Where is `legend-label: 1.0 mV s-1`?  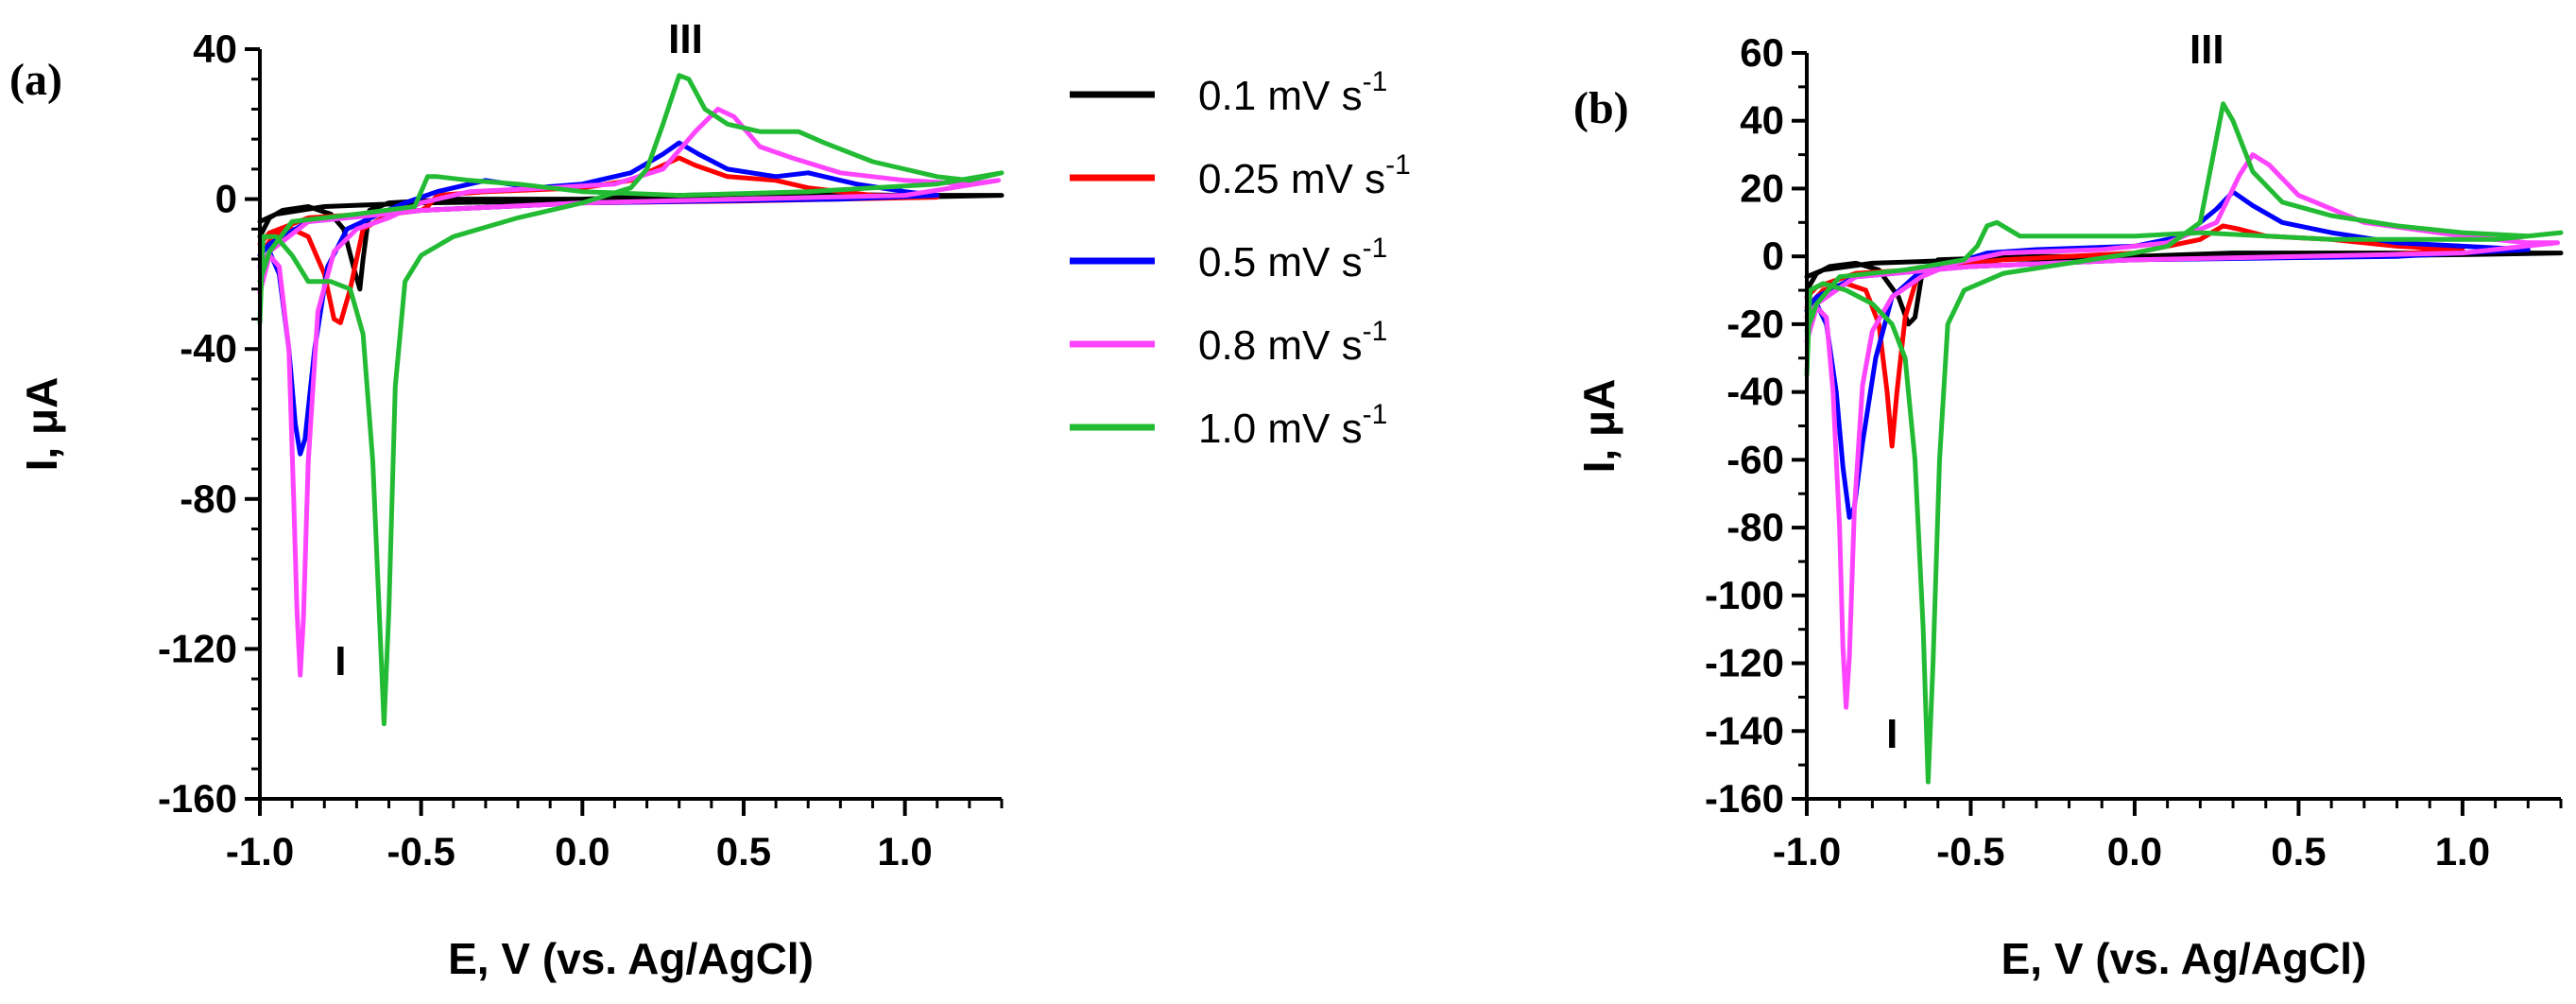 legend-label: 1.0 mV s-1 is located at coordinates (1292, 425).